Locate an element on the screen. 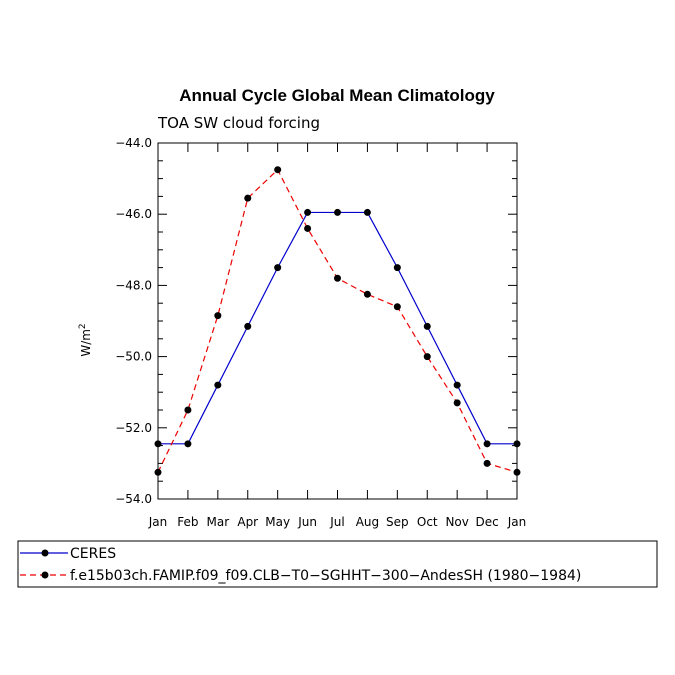  x-tick-label: Jun is located at coordinates (307, 522).